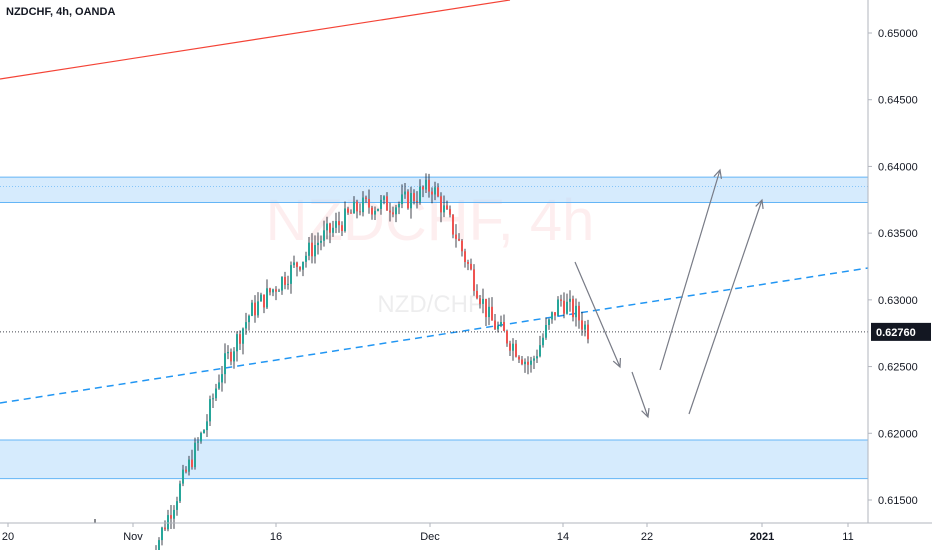 This screenshot has height=555, width=932. I want to click on price-tick-label: 0.61500, so click(898, 501).